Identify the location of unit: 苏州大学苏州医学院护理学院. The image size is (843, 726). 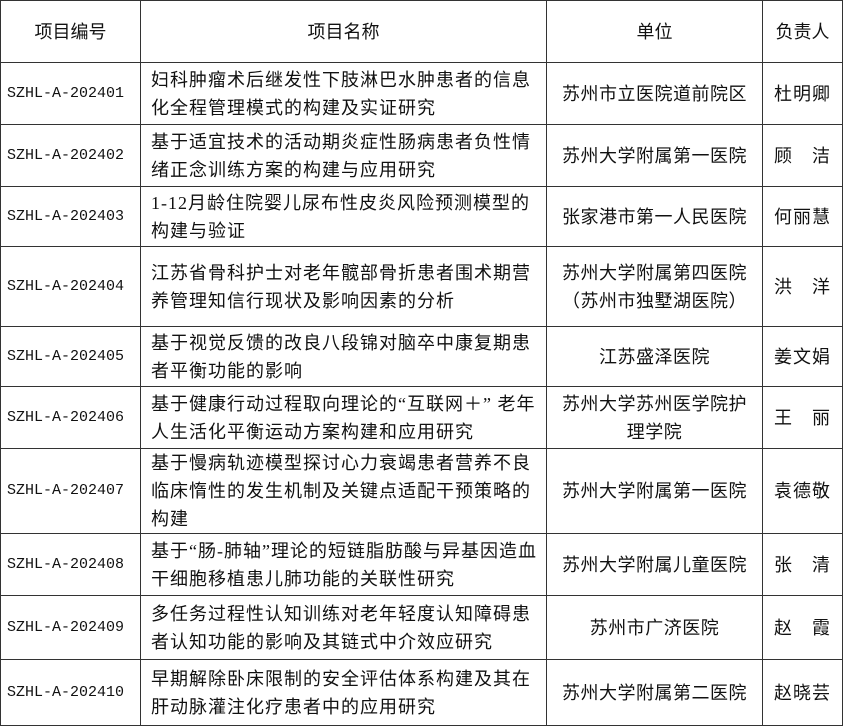
(654, 417).